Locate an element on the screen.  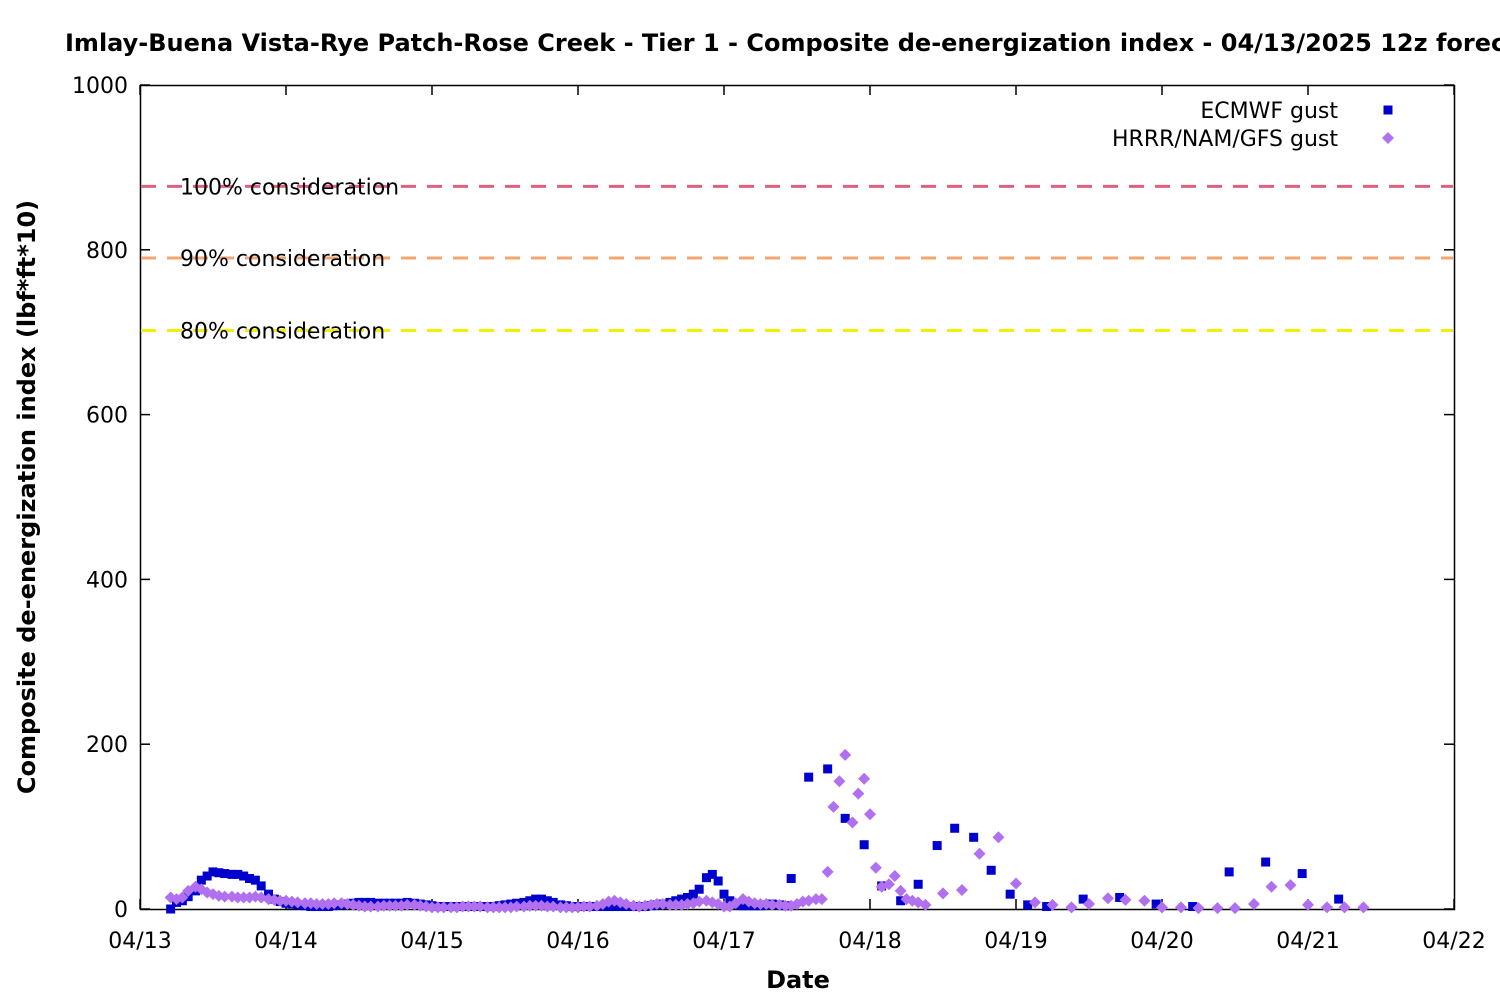
series-hrrr-nam-gfs is located at coordinates (767, 831).